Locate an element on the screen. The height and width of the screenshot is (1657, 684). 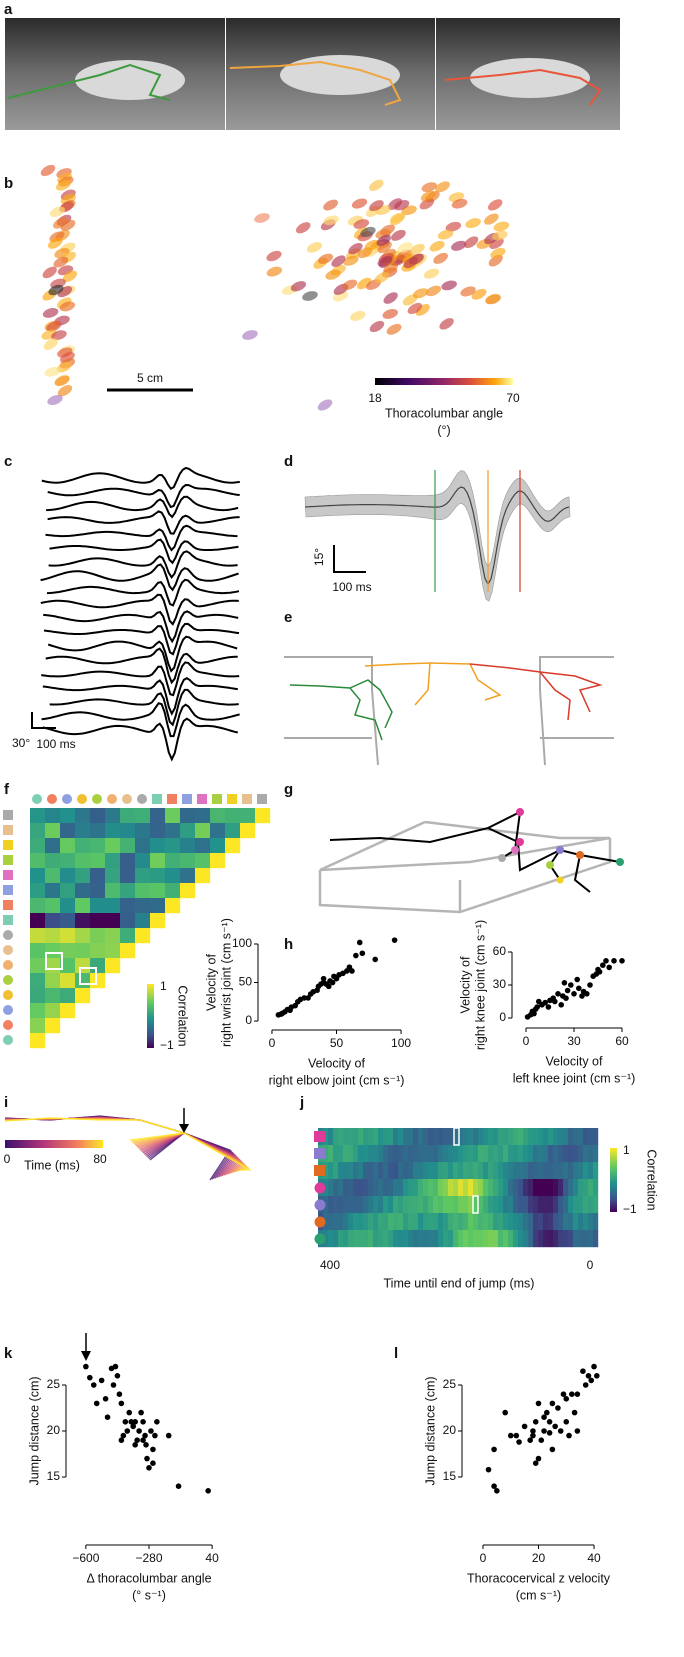
colorbar-label: Thoracolumbar angle is located at coordinates (444, 413).